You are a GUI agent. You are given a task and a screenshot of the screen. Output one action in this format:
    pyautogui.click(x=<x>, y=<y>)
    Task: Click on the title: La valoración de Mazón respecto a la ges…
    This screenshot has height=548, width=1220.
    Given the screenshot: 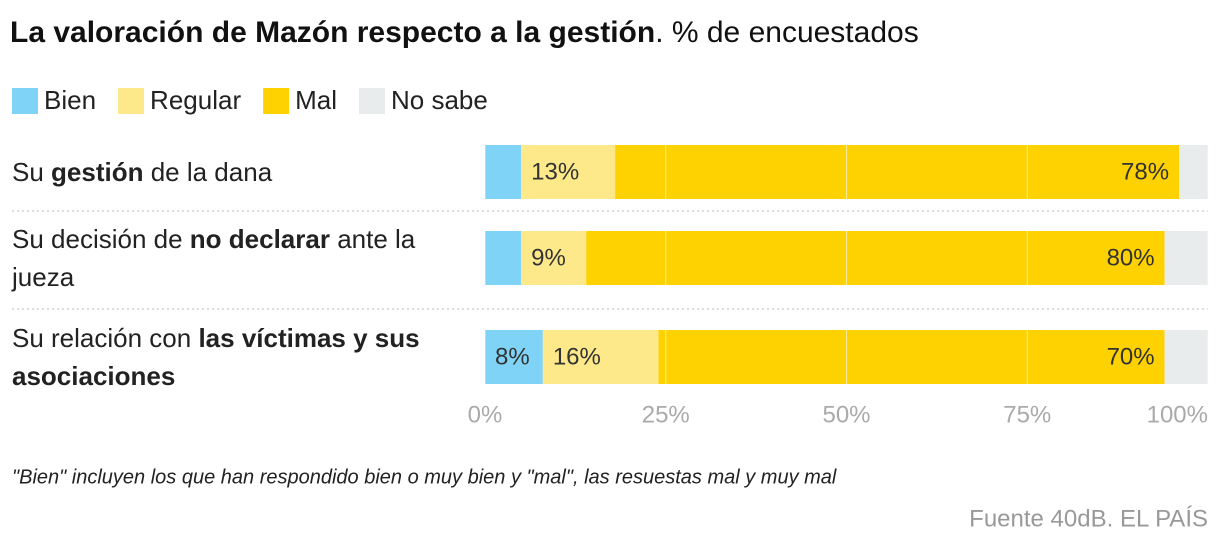 What is the action you would take?
    pyautogui.click(x=332, y=32)
    